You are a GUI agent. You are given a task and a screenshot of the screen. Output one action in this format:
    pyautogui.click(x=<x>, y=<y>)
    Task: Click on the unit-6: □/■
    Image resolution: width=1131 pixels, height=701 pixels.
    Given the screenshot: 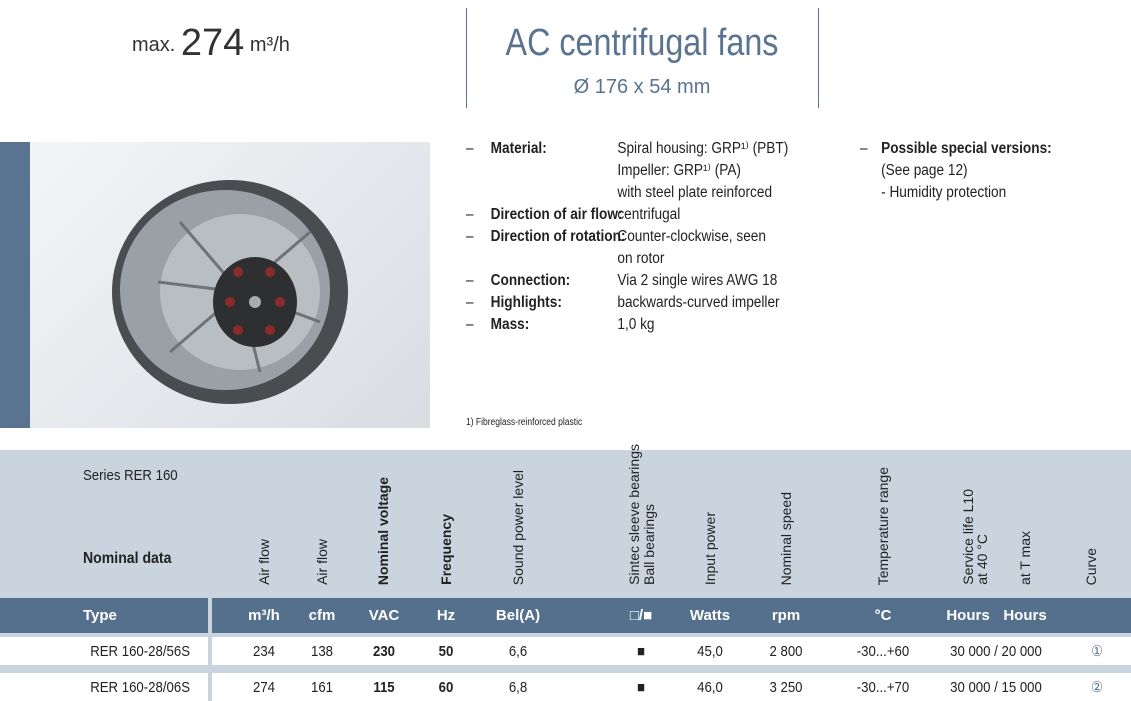 What is the action you would take?
    pyautogui.click(x=641, y=615)
    